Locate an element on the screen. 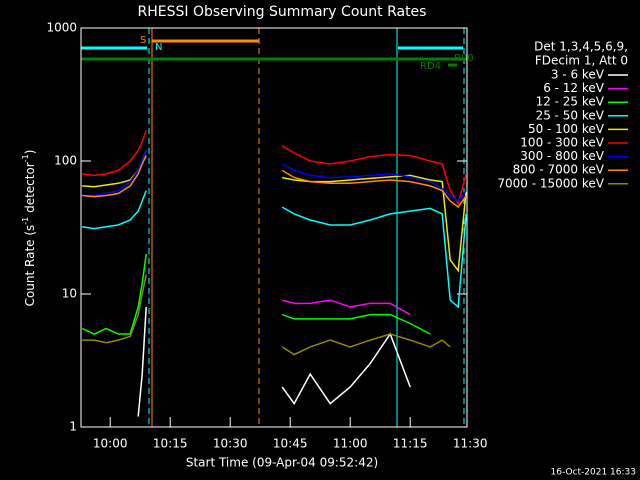 The width and height of the screenshot is (640, 480). y-axis-label-part: detector is located at coordinates (30, 189).